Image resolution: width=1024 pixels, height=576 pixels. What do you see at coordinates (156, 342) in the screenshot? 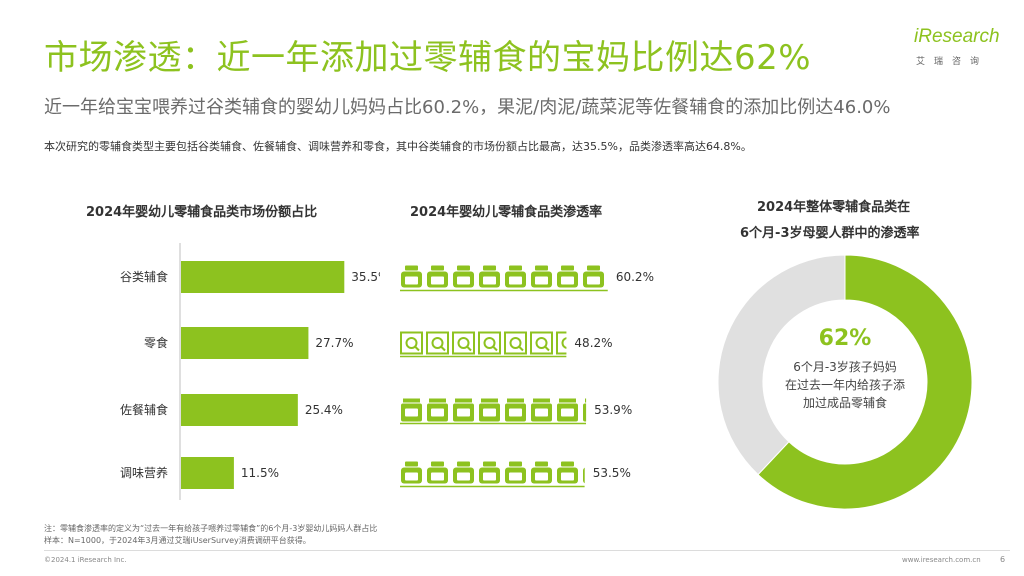
I see `category-label: 零食` at bounding box center [156, 342].